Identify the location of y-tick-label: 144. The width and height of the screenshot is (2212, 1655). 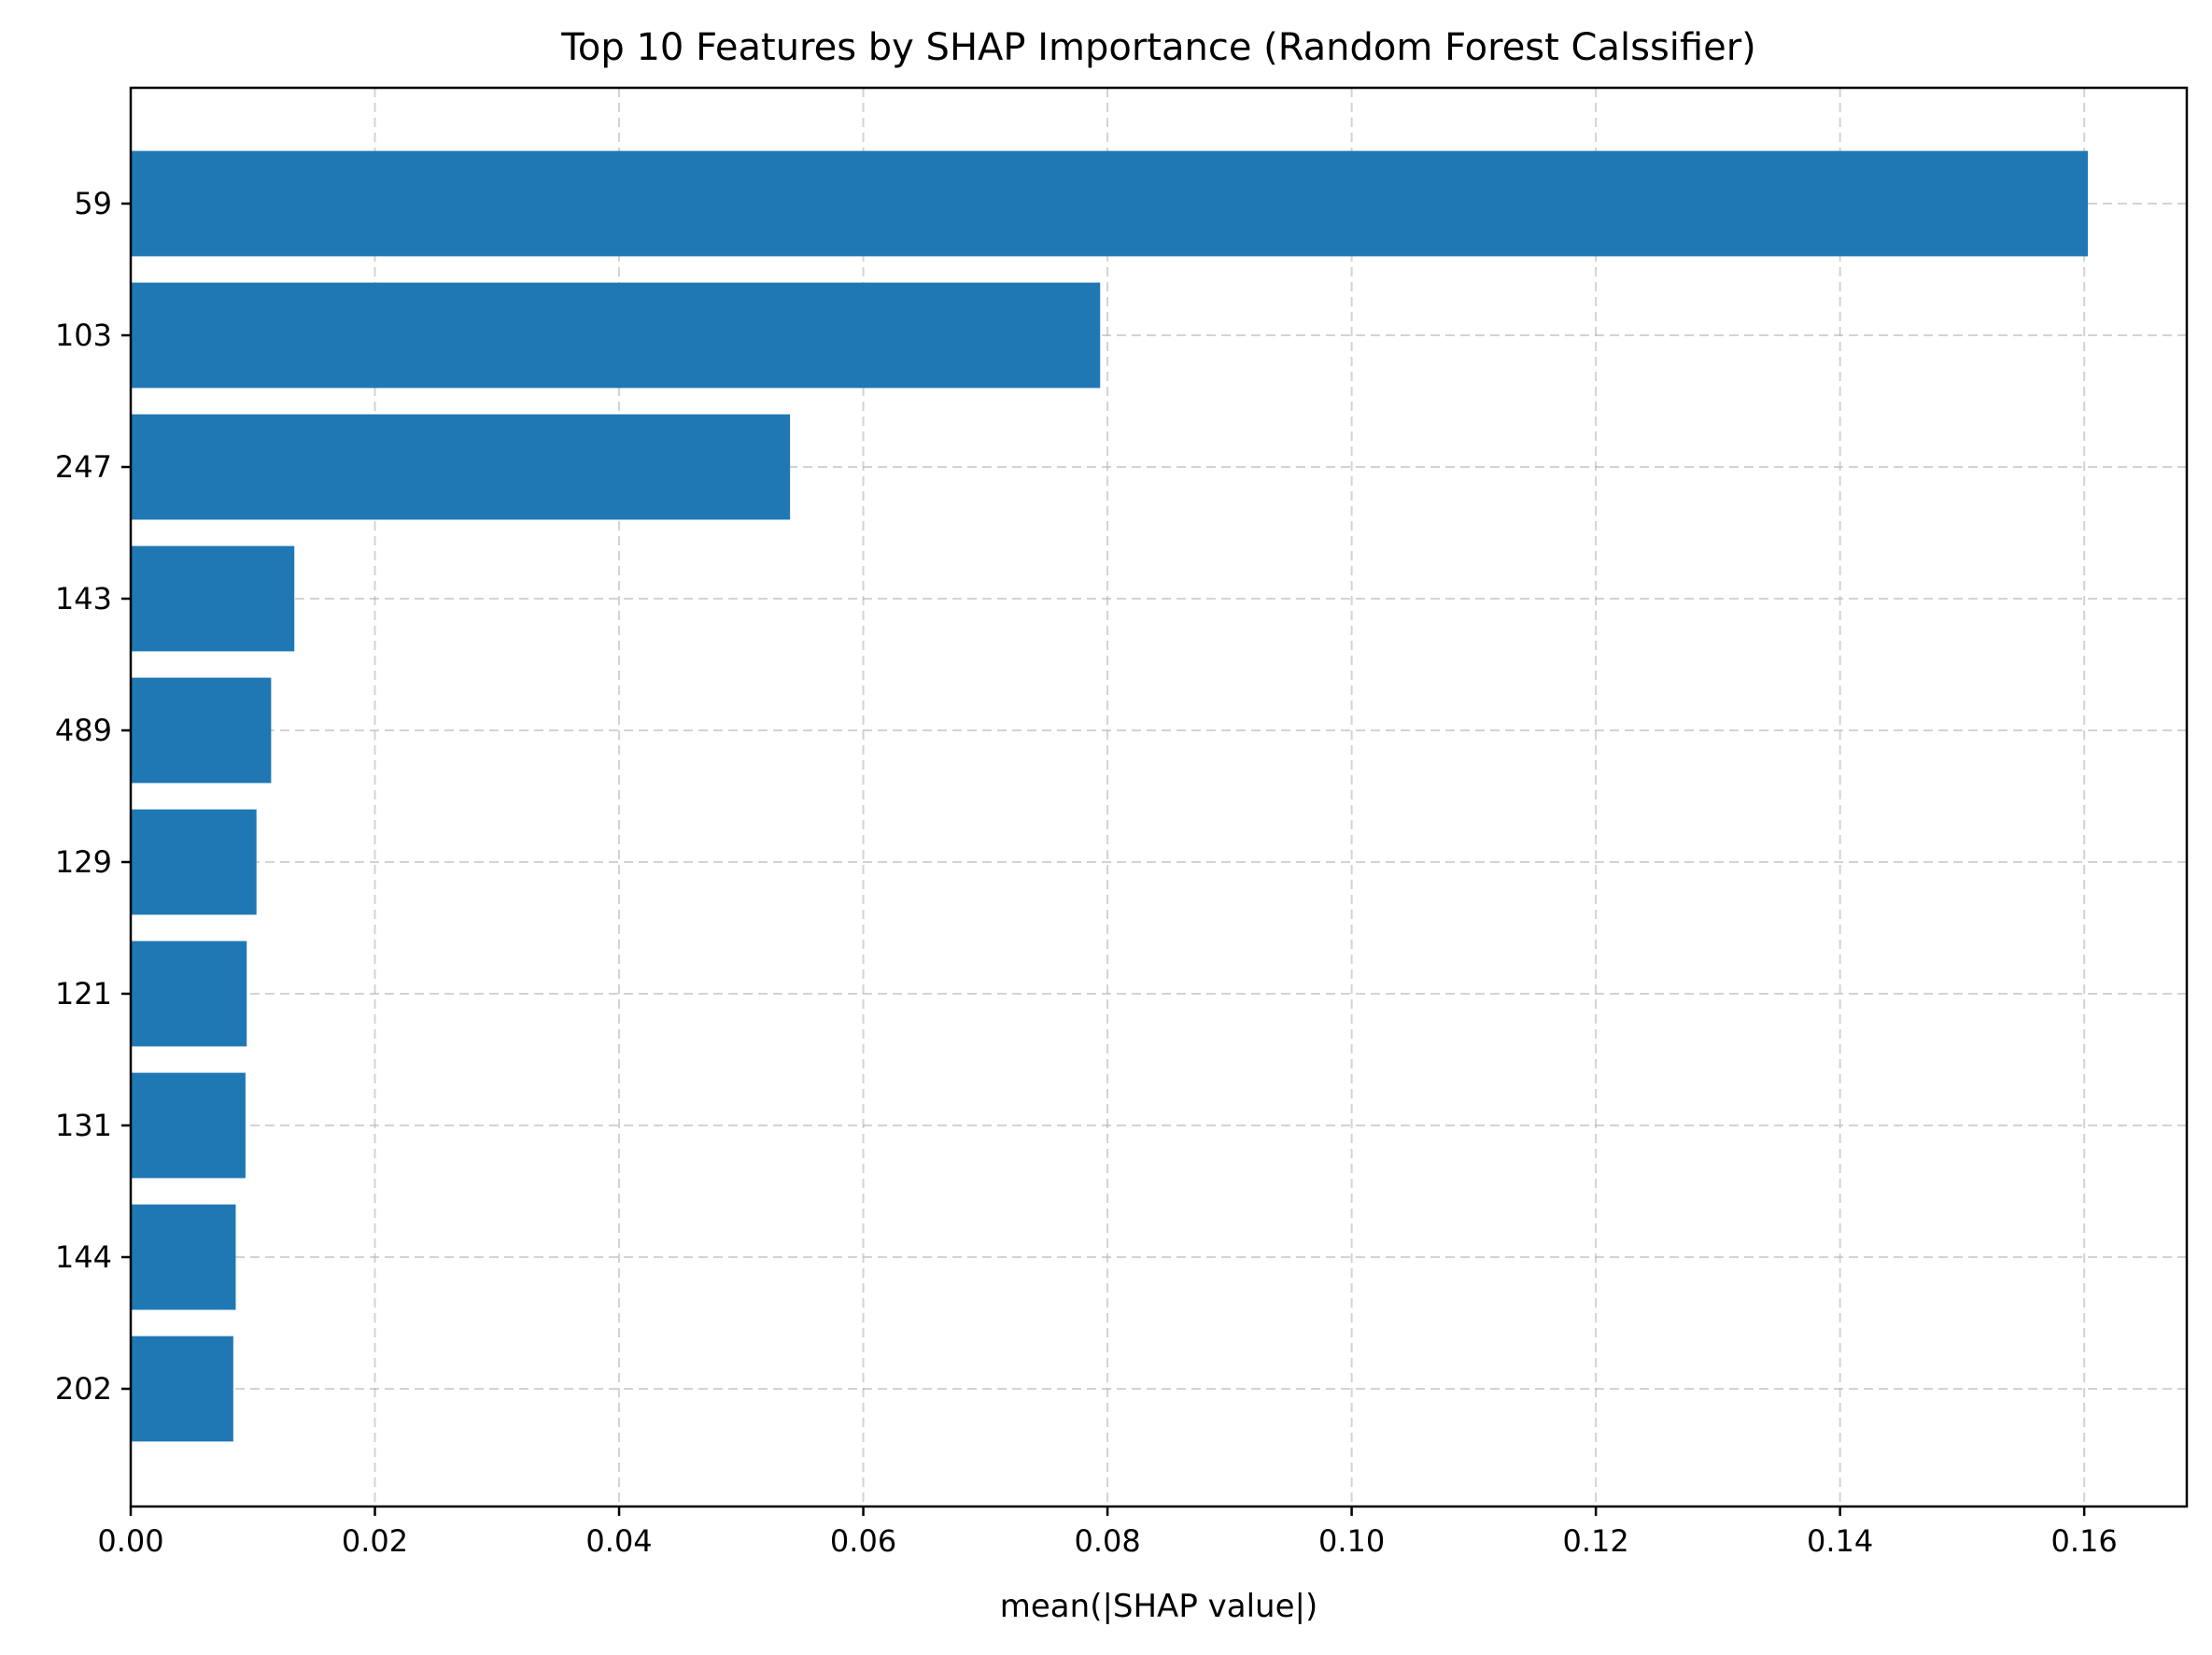
(83, 1257).